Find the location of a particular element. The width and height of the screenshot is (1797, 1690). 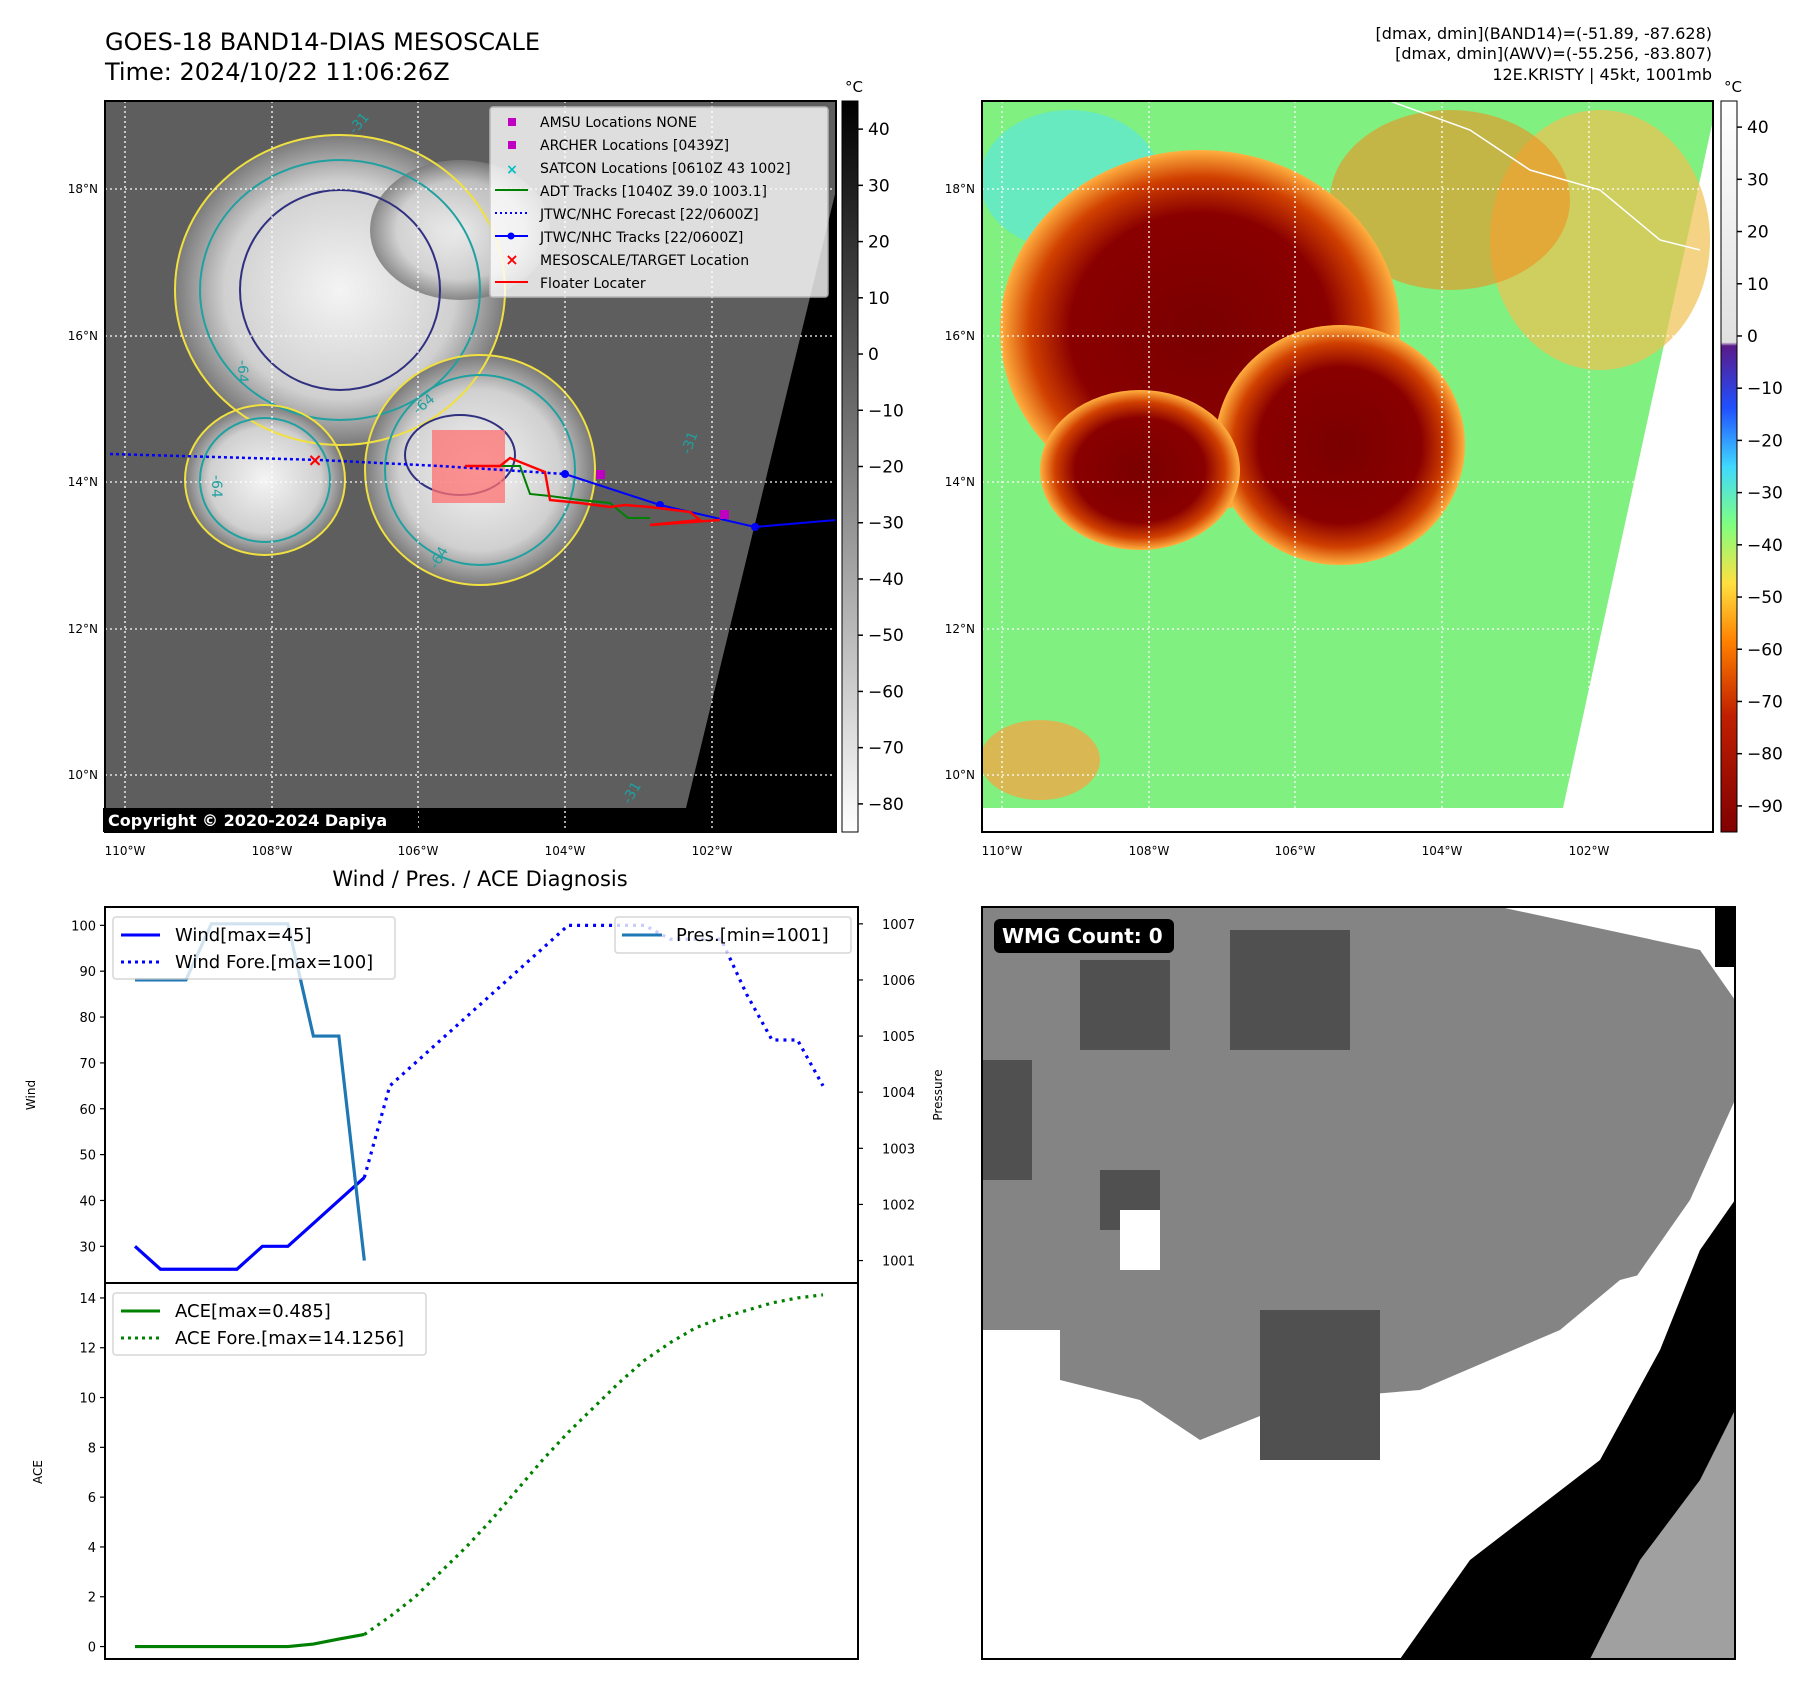

ace-tick-label: 14 is located at coordinates (87, 1299).